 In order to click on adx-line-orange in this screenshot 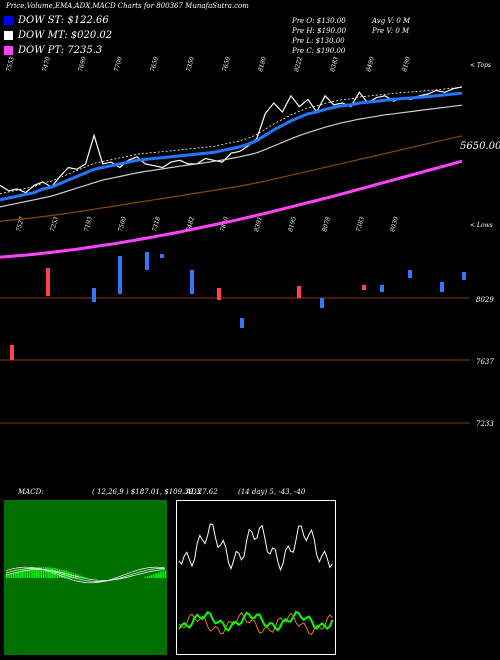, I will do `click(255, 623)`.